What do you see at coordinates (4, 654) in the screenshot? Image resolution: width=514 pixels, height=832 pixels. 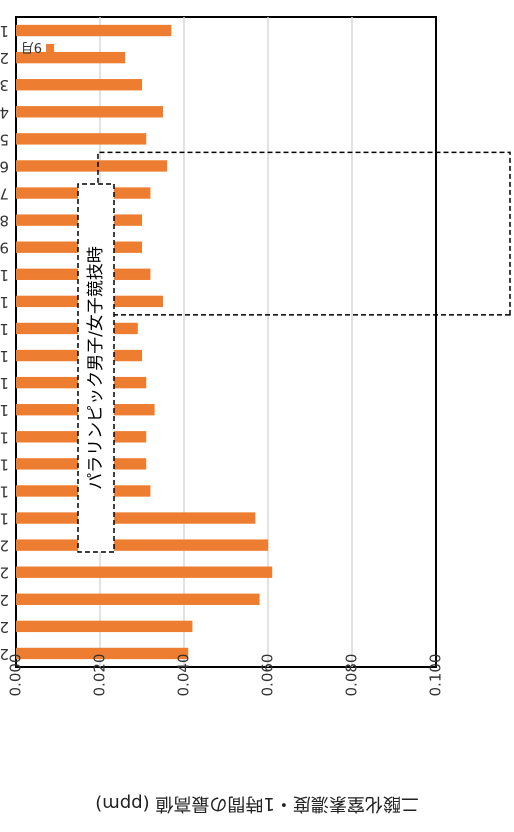 I see `category-label: 24時` at bounding box center [4, 654].